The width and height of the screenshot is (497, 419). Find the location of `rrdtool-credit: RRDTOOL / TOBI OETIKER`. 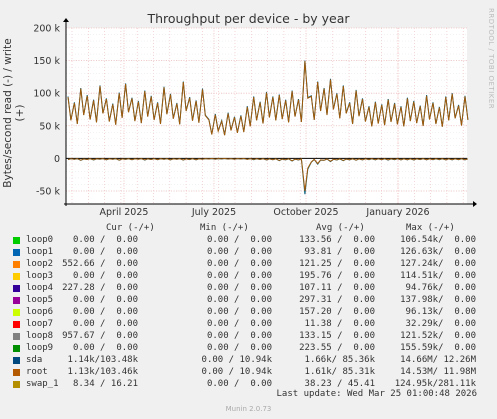

rrdtool-credit: RRDTOOL / TOBI OETIKER is located at coordinates (491, 59).